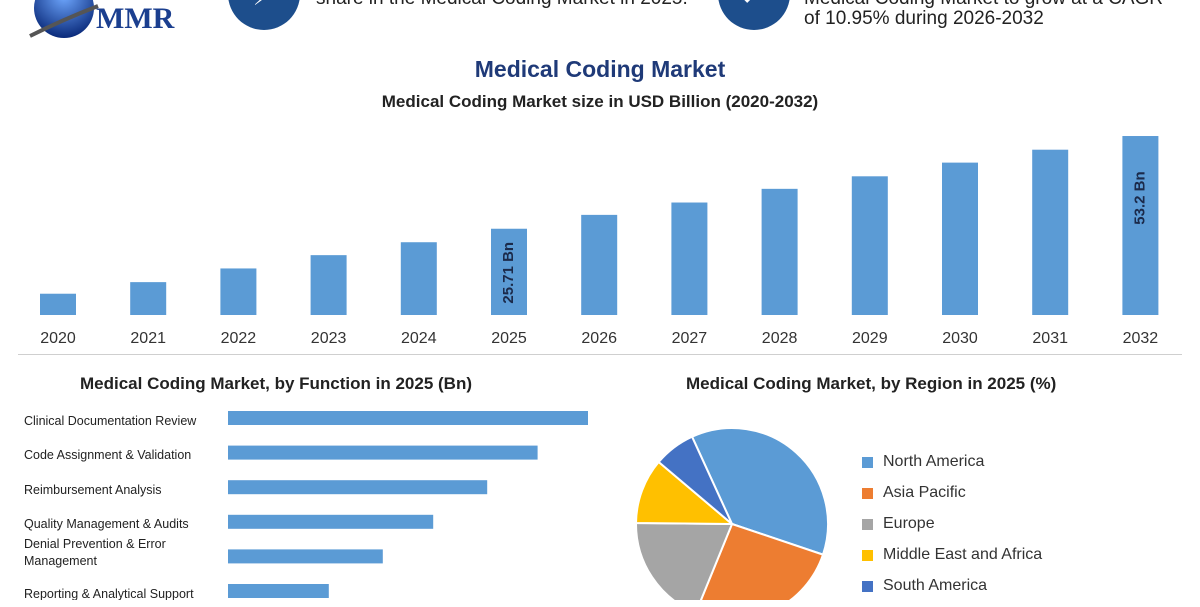 The image size is (1200, 607). I want to click on function-label-3: Quality Management & Audits, so click(106, 524).